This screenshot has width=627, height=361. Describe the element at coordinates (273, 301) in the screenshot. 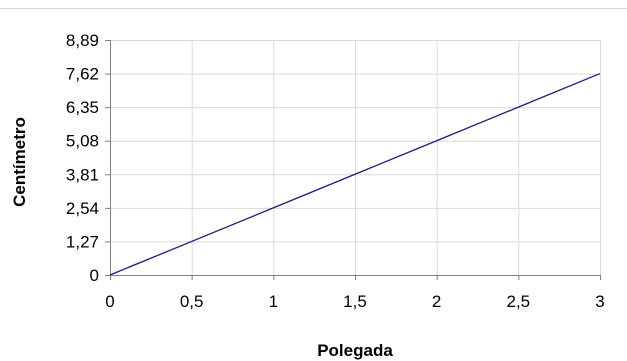

I see `x-tick-label: 1` at that location.